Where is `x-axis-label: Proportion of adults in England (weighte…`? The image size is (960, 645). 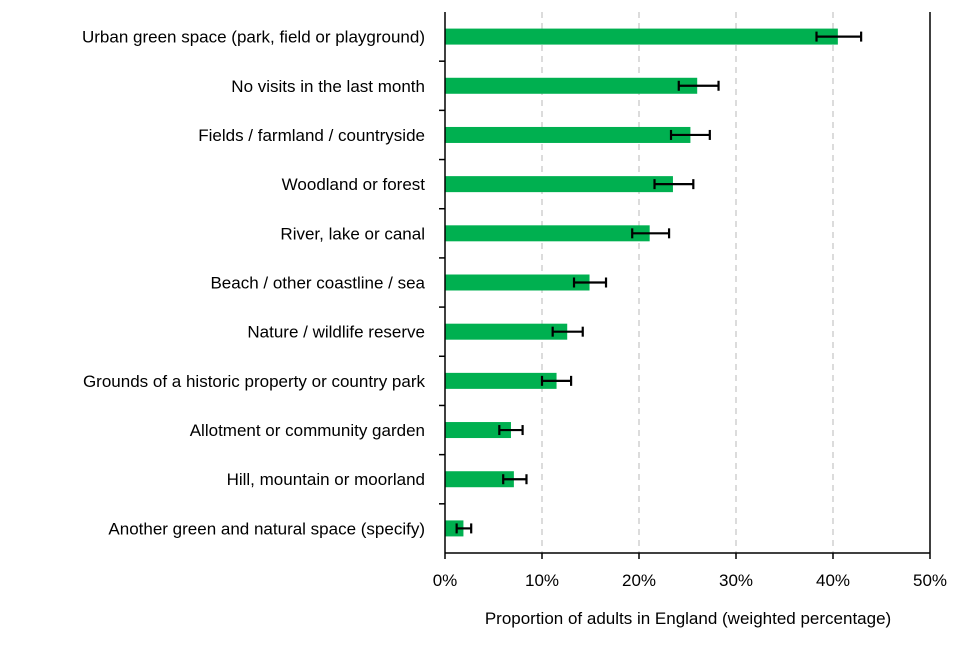 x-axis-label: Proportion of adults in England (weighte… is located at coordinates (688, 618).